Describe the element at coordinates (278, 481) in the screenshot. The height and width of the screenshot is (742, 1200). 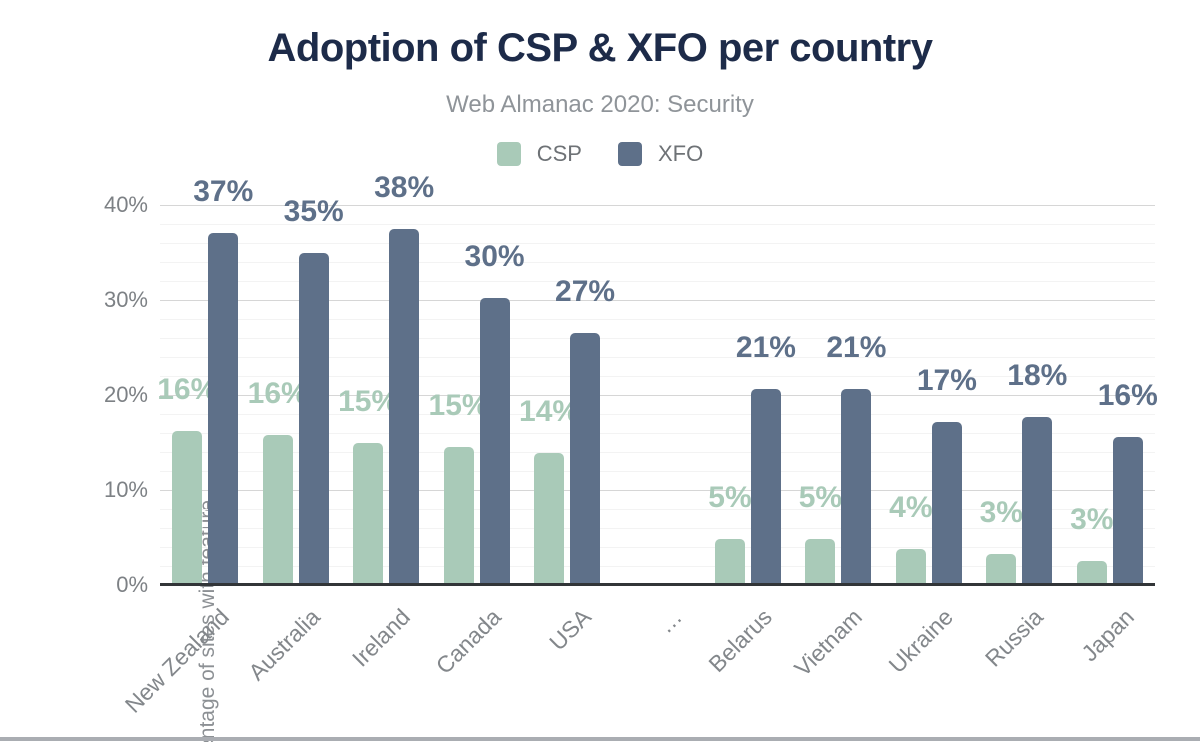
I see `bar-csp-australia: 16%` at that location.